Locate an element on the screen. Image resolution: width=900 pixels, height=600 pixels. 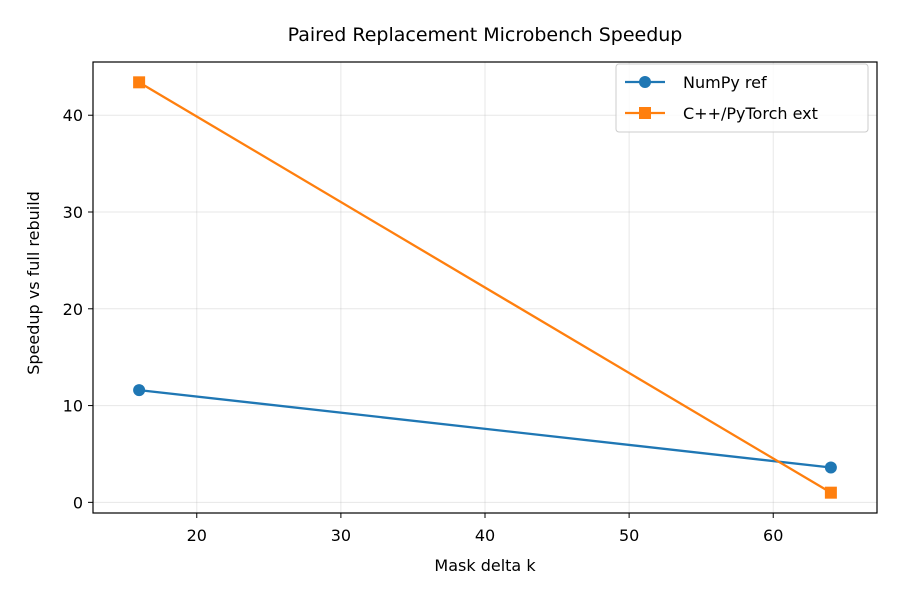
chart-title: Paired Replacement Microbench Speedup is located at coordinates (485, 35).